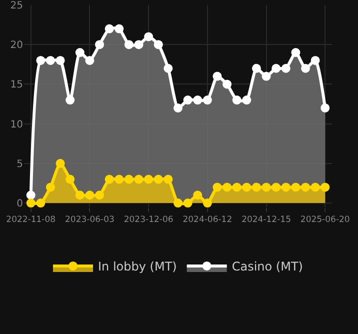 This screenshot has height=334, width=358. What do you see at coordinates (31, 220) in the screenshot?
I see `x-tick-label: 2022-11-08` at bounding box center [31, 220].